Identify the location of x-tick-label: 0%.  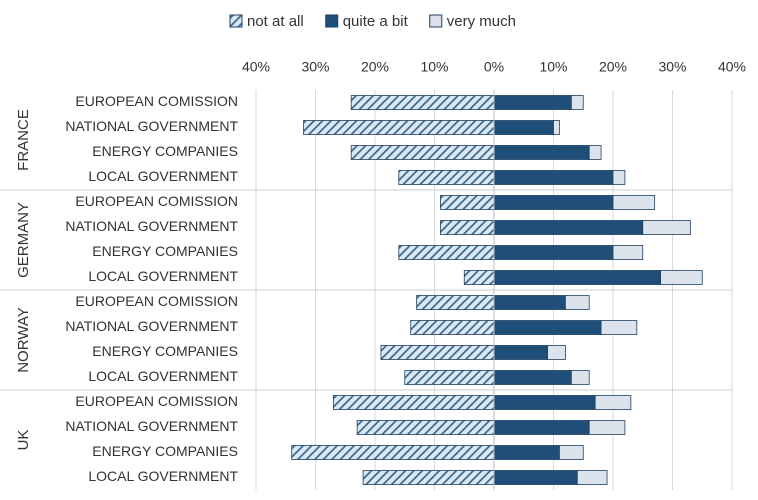
(494, 67).